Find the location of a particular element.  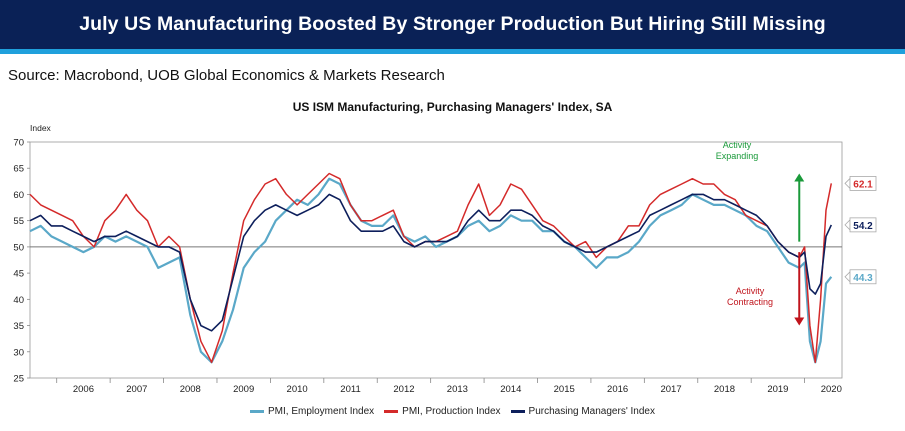

y-tick-label: 30 is located at coordinates (18, 352).